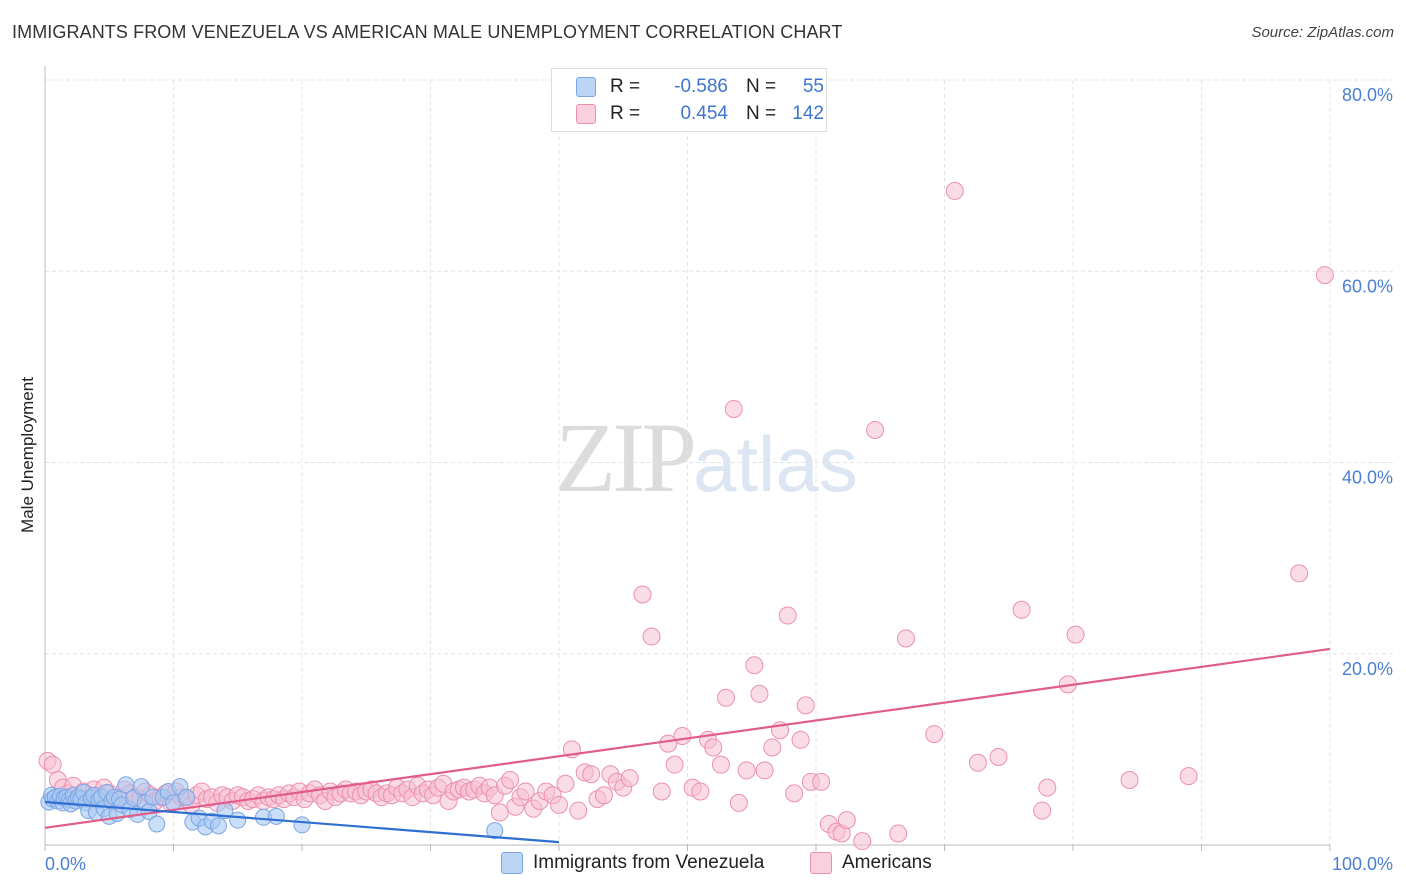 The height and width of the screenshot is (892, 1406). What do you see at coordinates (1367, 669) in the screenshot?
I see `y-tick-label: 20.0%` at bounding box center [1367, 669].